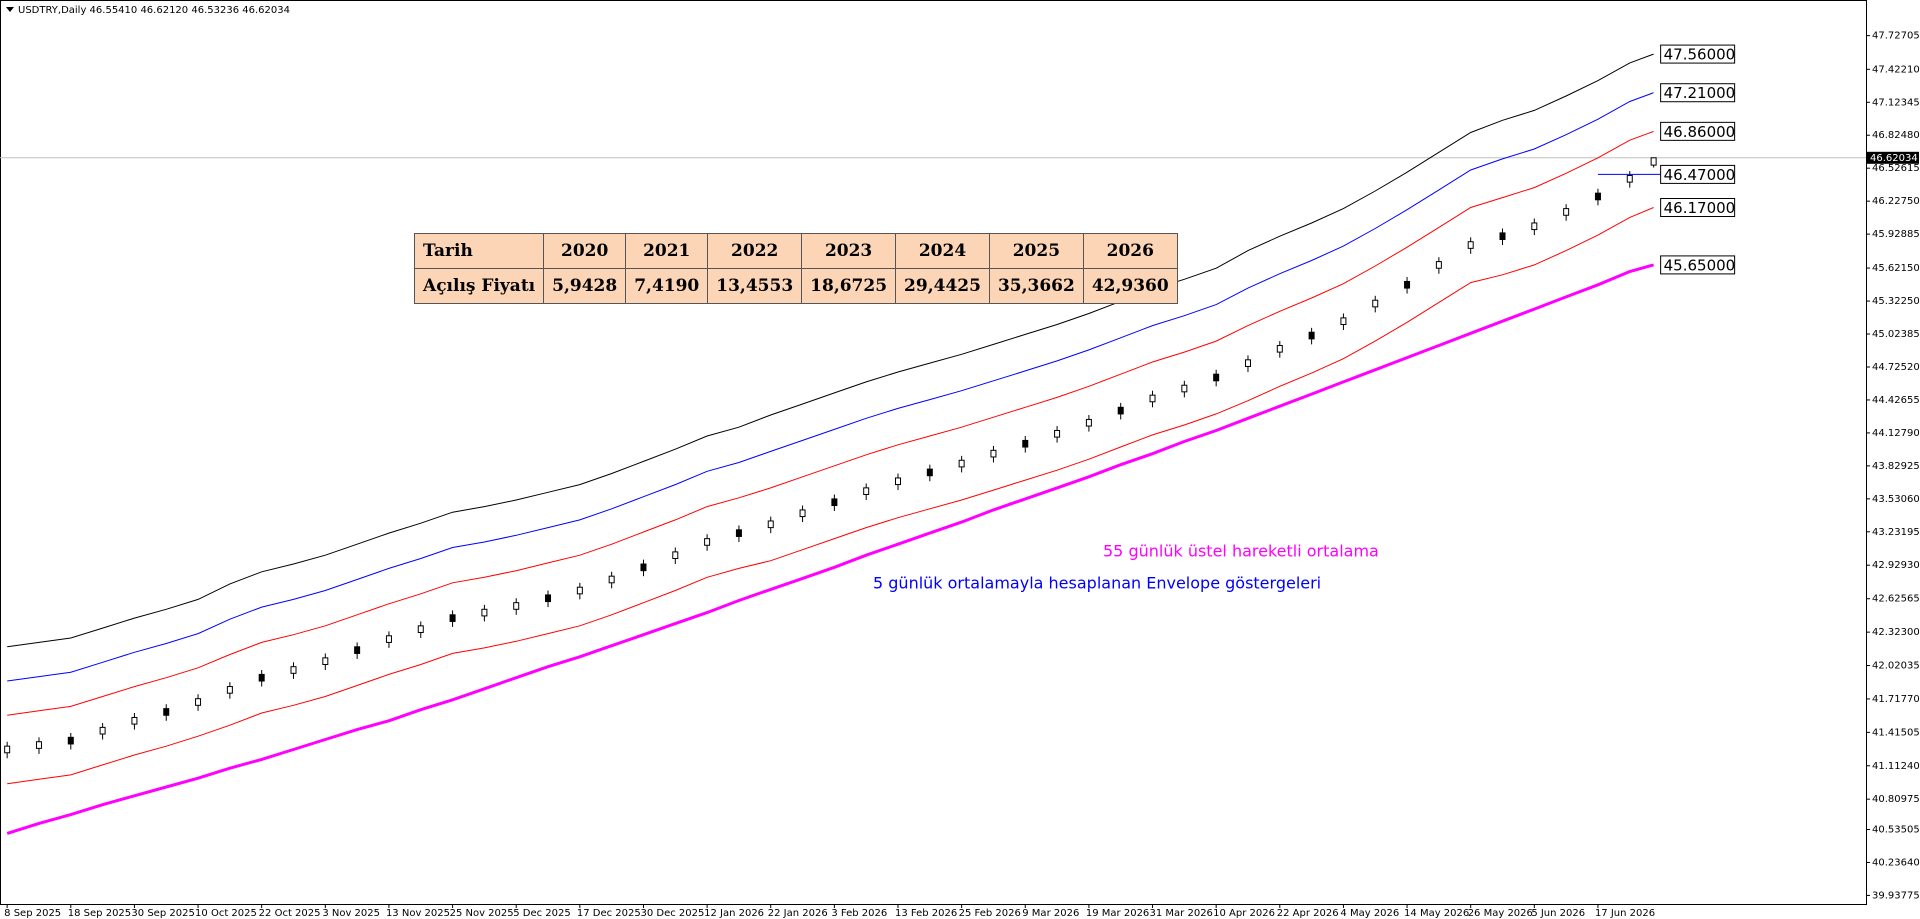 The height and width of the screenshot is (919, 1920). I want to click on x-tick-label: 13 Feb 2026, so click(926, 913).